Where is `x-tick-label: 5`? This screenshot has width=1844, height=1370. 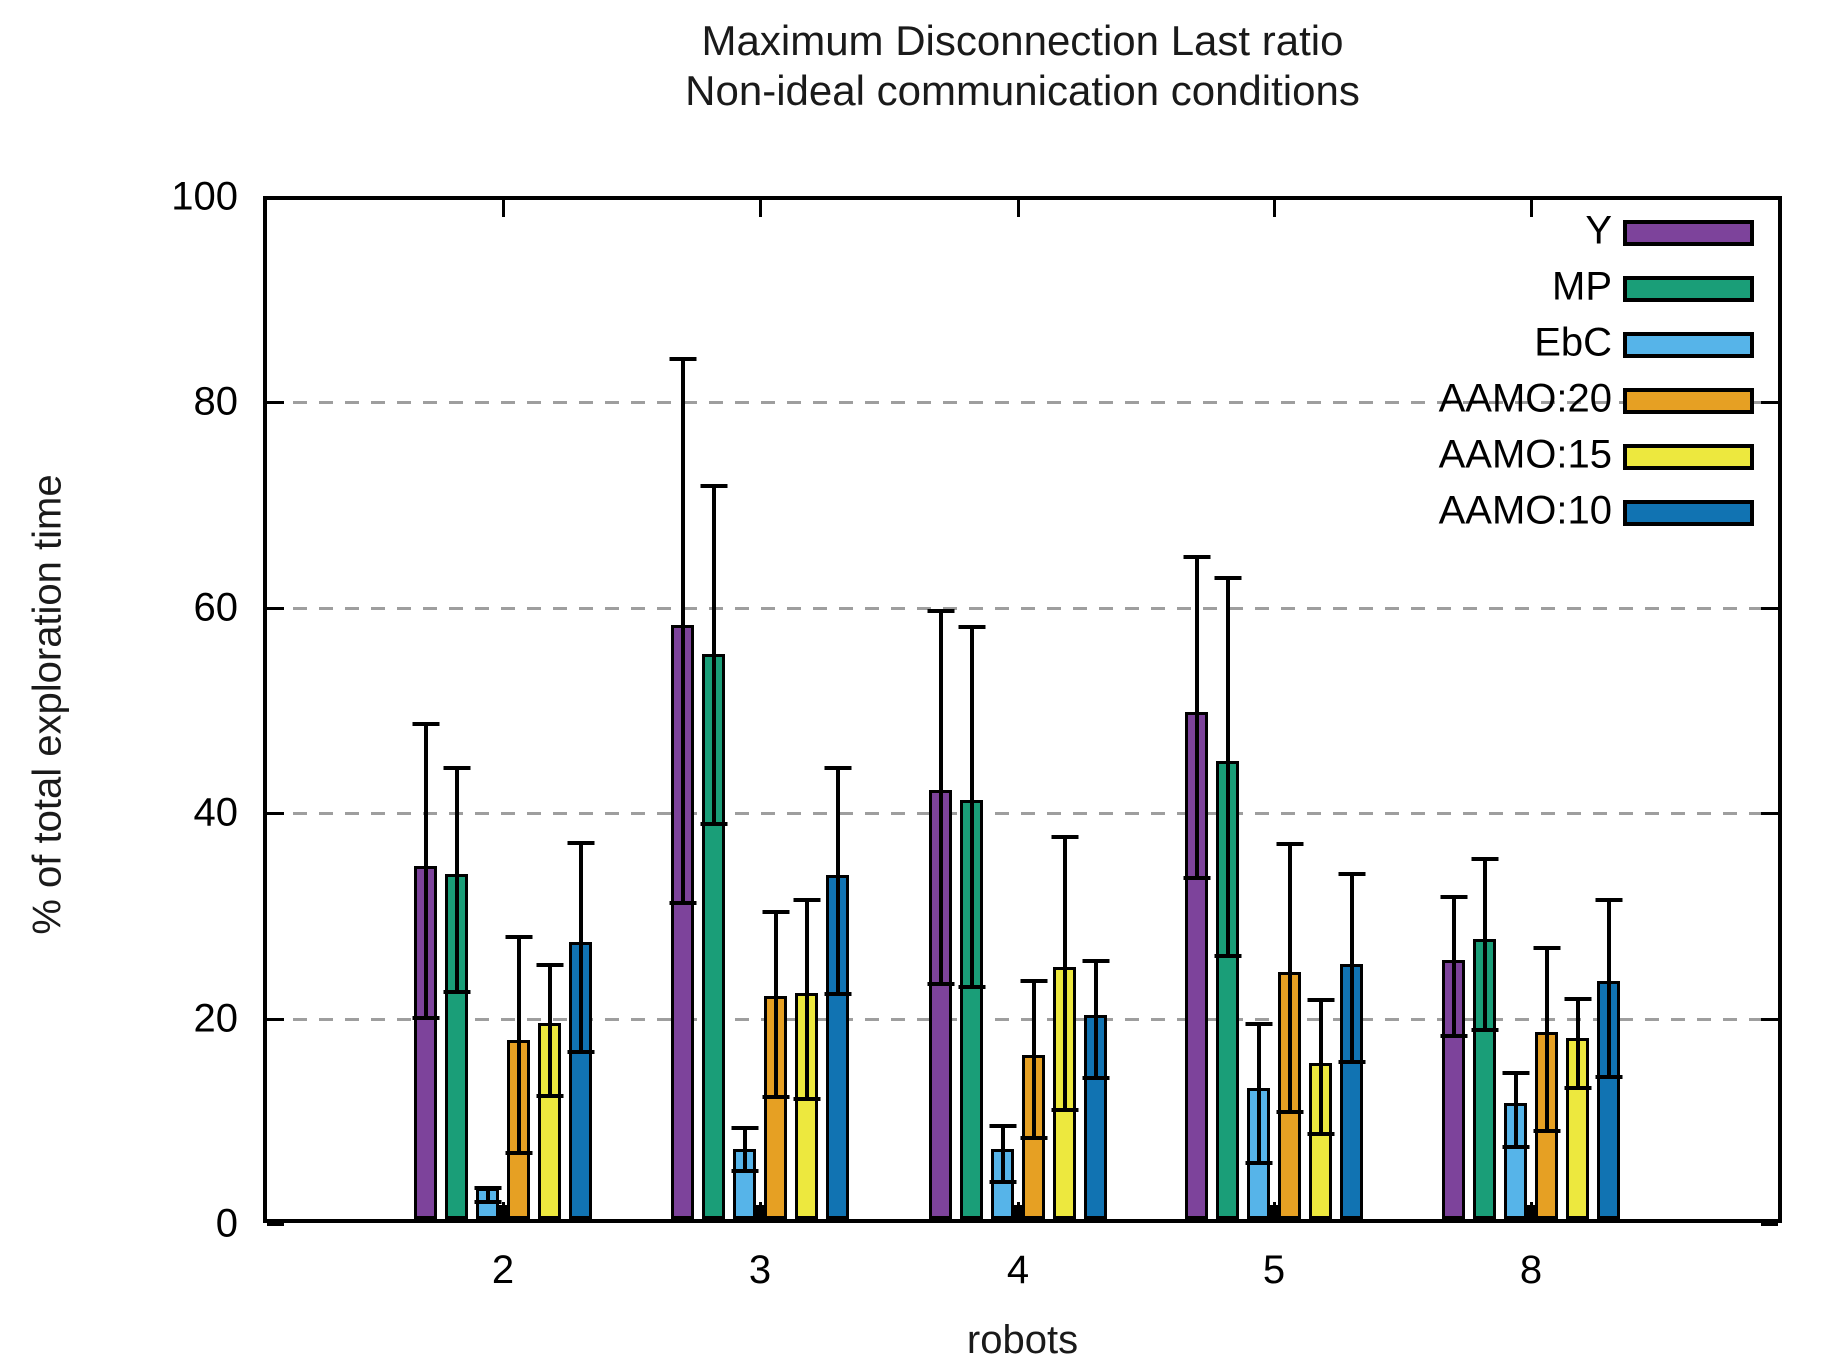
x-tick-label: 5 is located at coordinates (1274, 1270).